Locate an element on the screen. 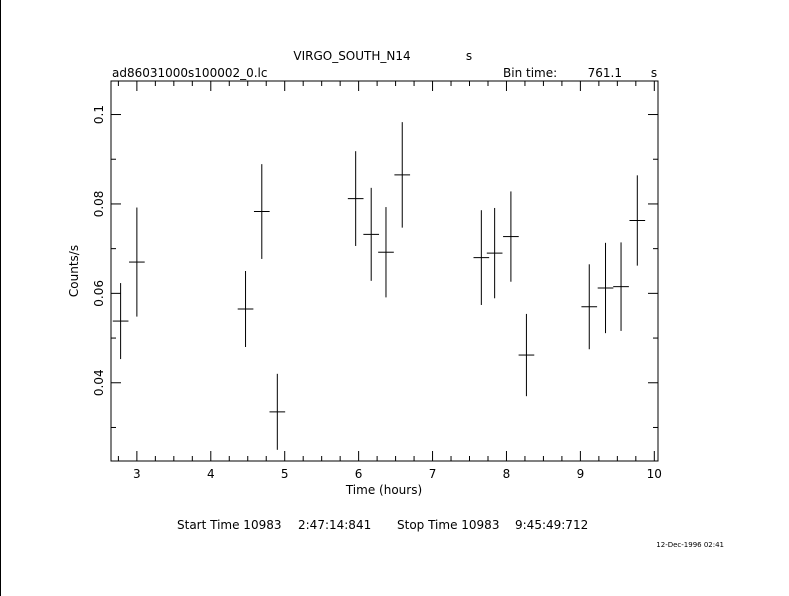  page-left-border is located at coordinates (0, 298).